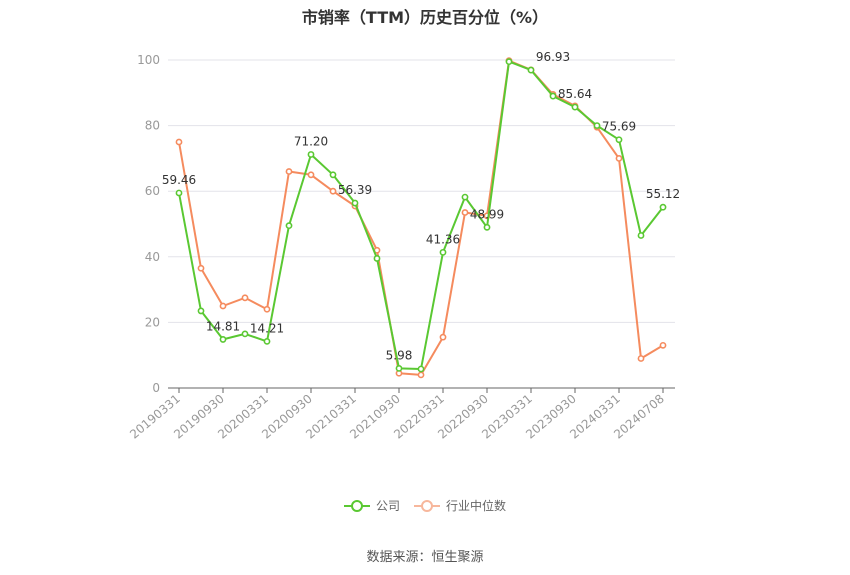  What do you see at coordinates (425, 17) in the screenshot?
I see `chart-title: 市销率（TTM）历史百分位（%）` at bounding box center [425, 17].